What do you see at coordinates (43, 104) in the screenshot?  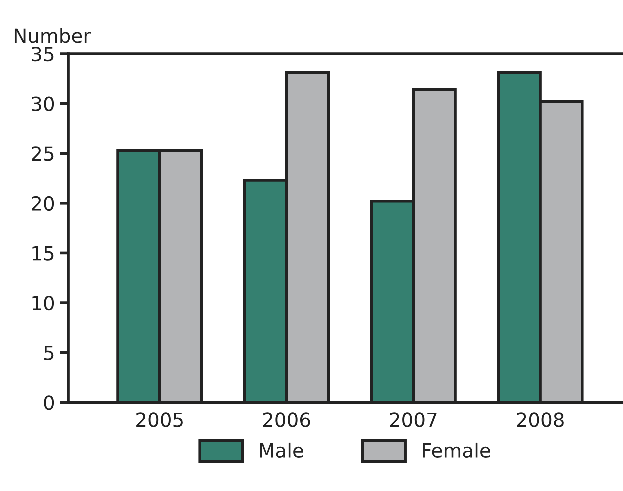 I see `y-tick-label: 30` at bounding box center [43, 104].